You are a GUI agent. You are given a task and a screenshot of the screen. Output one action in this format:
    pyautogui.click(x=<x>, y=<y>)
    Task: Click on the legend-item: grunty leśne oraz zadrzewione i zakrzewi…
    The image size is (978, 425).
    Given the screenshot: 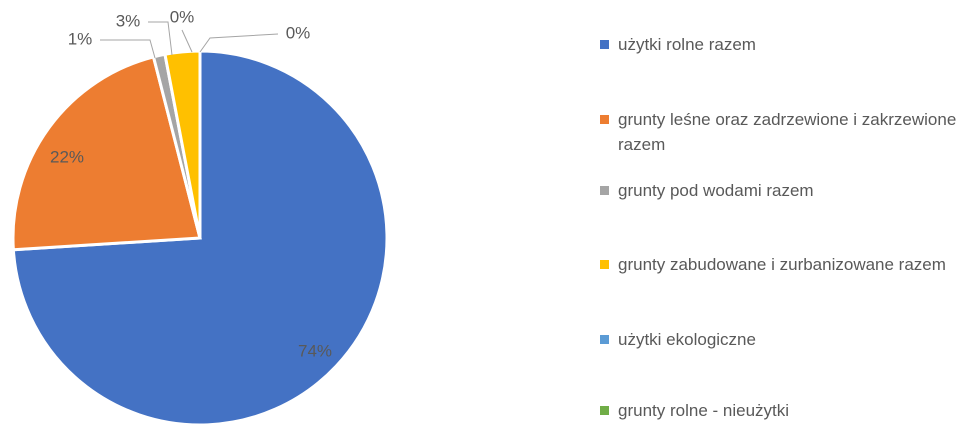 What is the action you would take?
    pyautogui.click(x=789, y=132)
    